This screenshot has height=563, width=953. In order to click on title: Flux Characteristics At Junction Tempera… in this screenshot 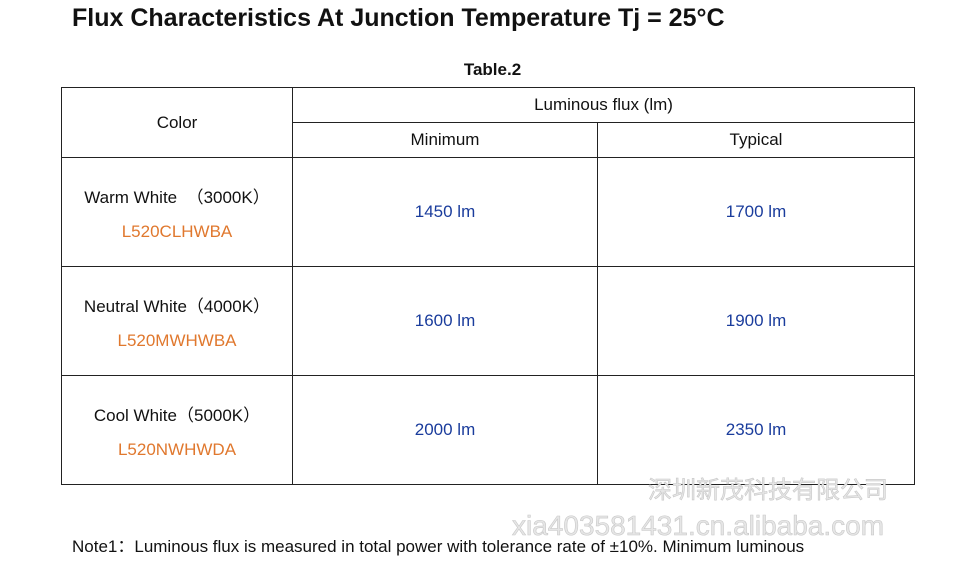, I will do `click(398, 18)`.